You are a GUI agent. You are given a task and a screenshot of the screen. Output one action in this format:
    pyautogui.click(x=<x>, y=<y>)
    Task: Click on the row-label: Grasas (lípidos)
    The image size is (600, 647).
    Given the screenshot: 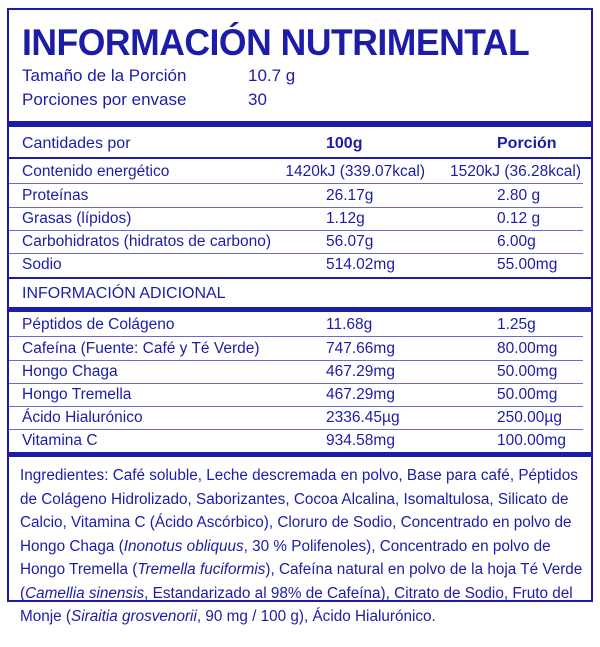 What is the action you would take?
    pyautogui.click(x=77, y=218)
    